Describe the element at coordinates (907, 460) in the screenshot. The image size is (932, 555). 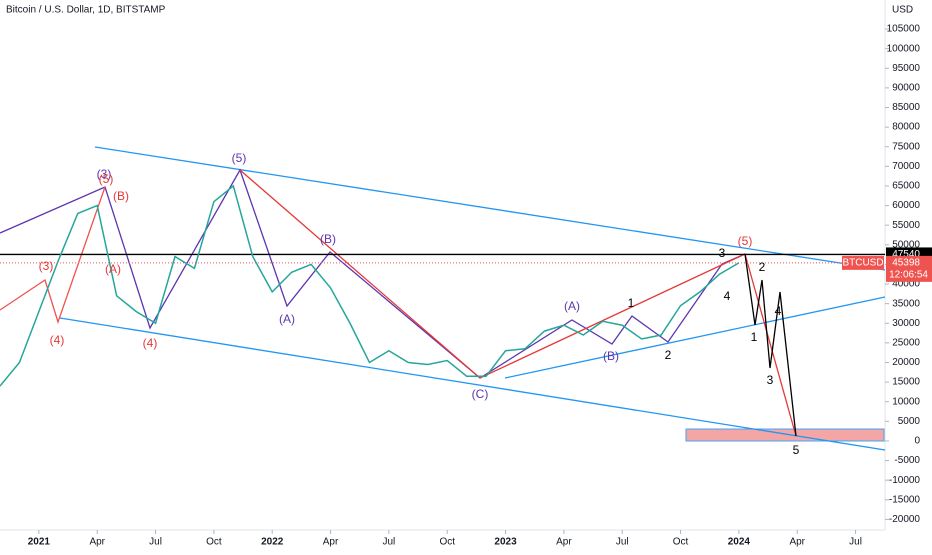
I see `y-tick-label: -5000` at that location.